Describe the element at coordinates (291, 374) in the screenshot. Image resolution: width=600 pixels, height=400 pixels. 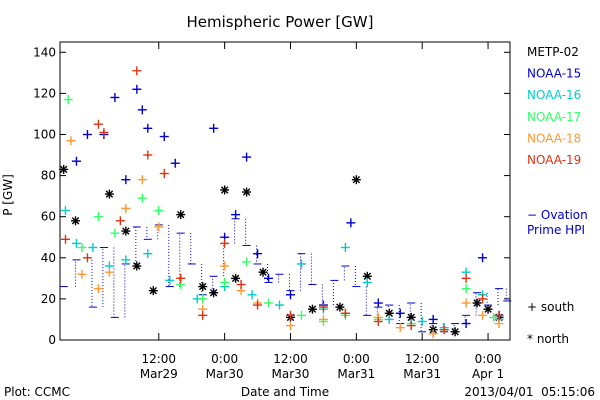
I see `x-tick-date: Mar30` at that location.